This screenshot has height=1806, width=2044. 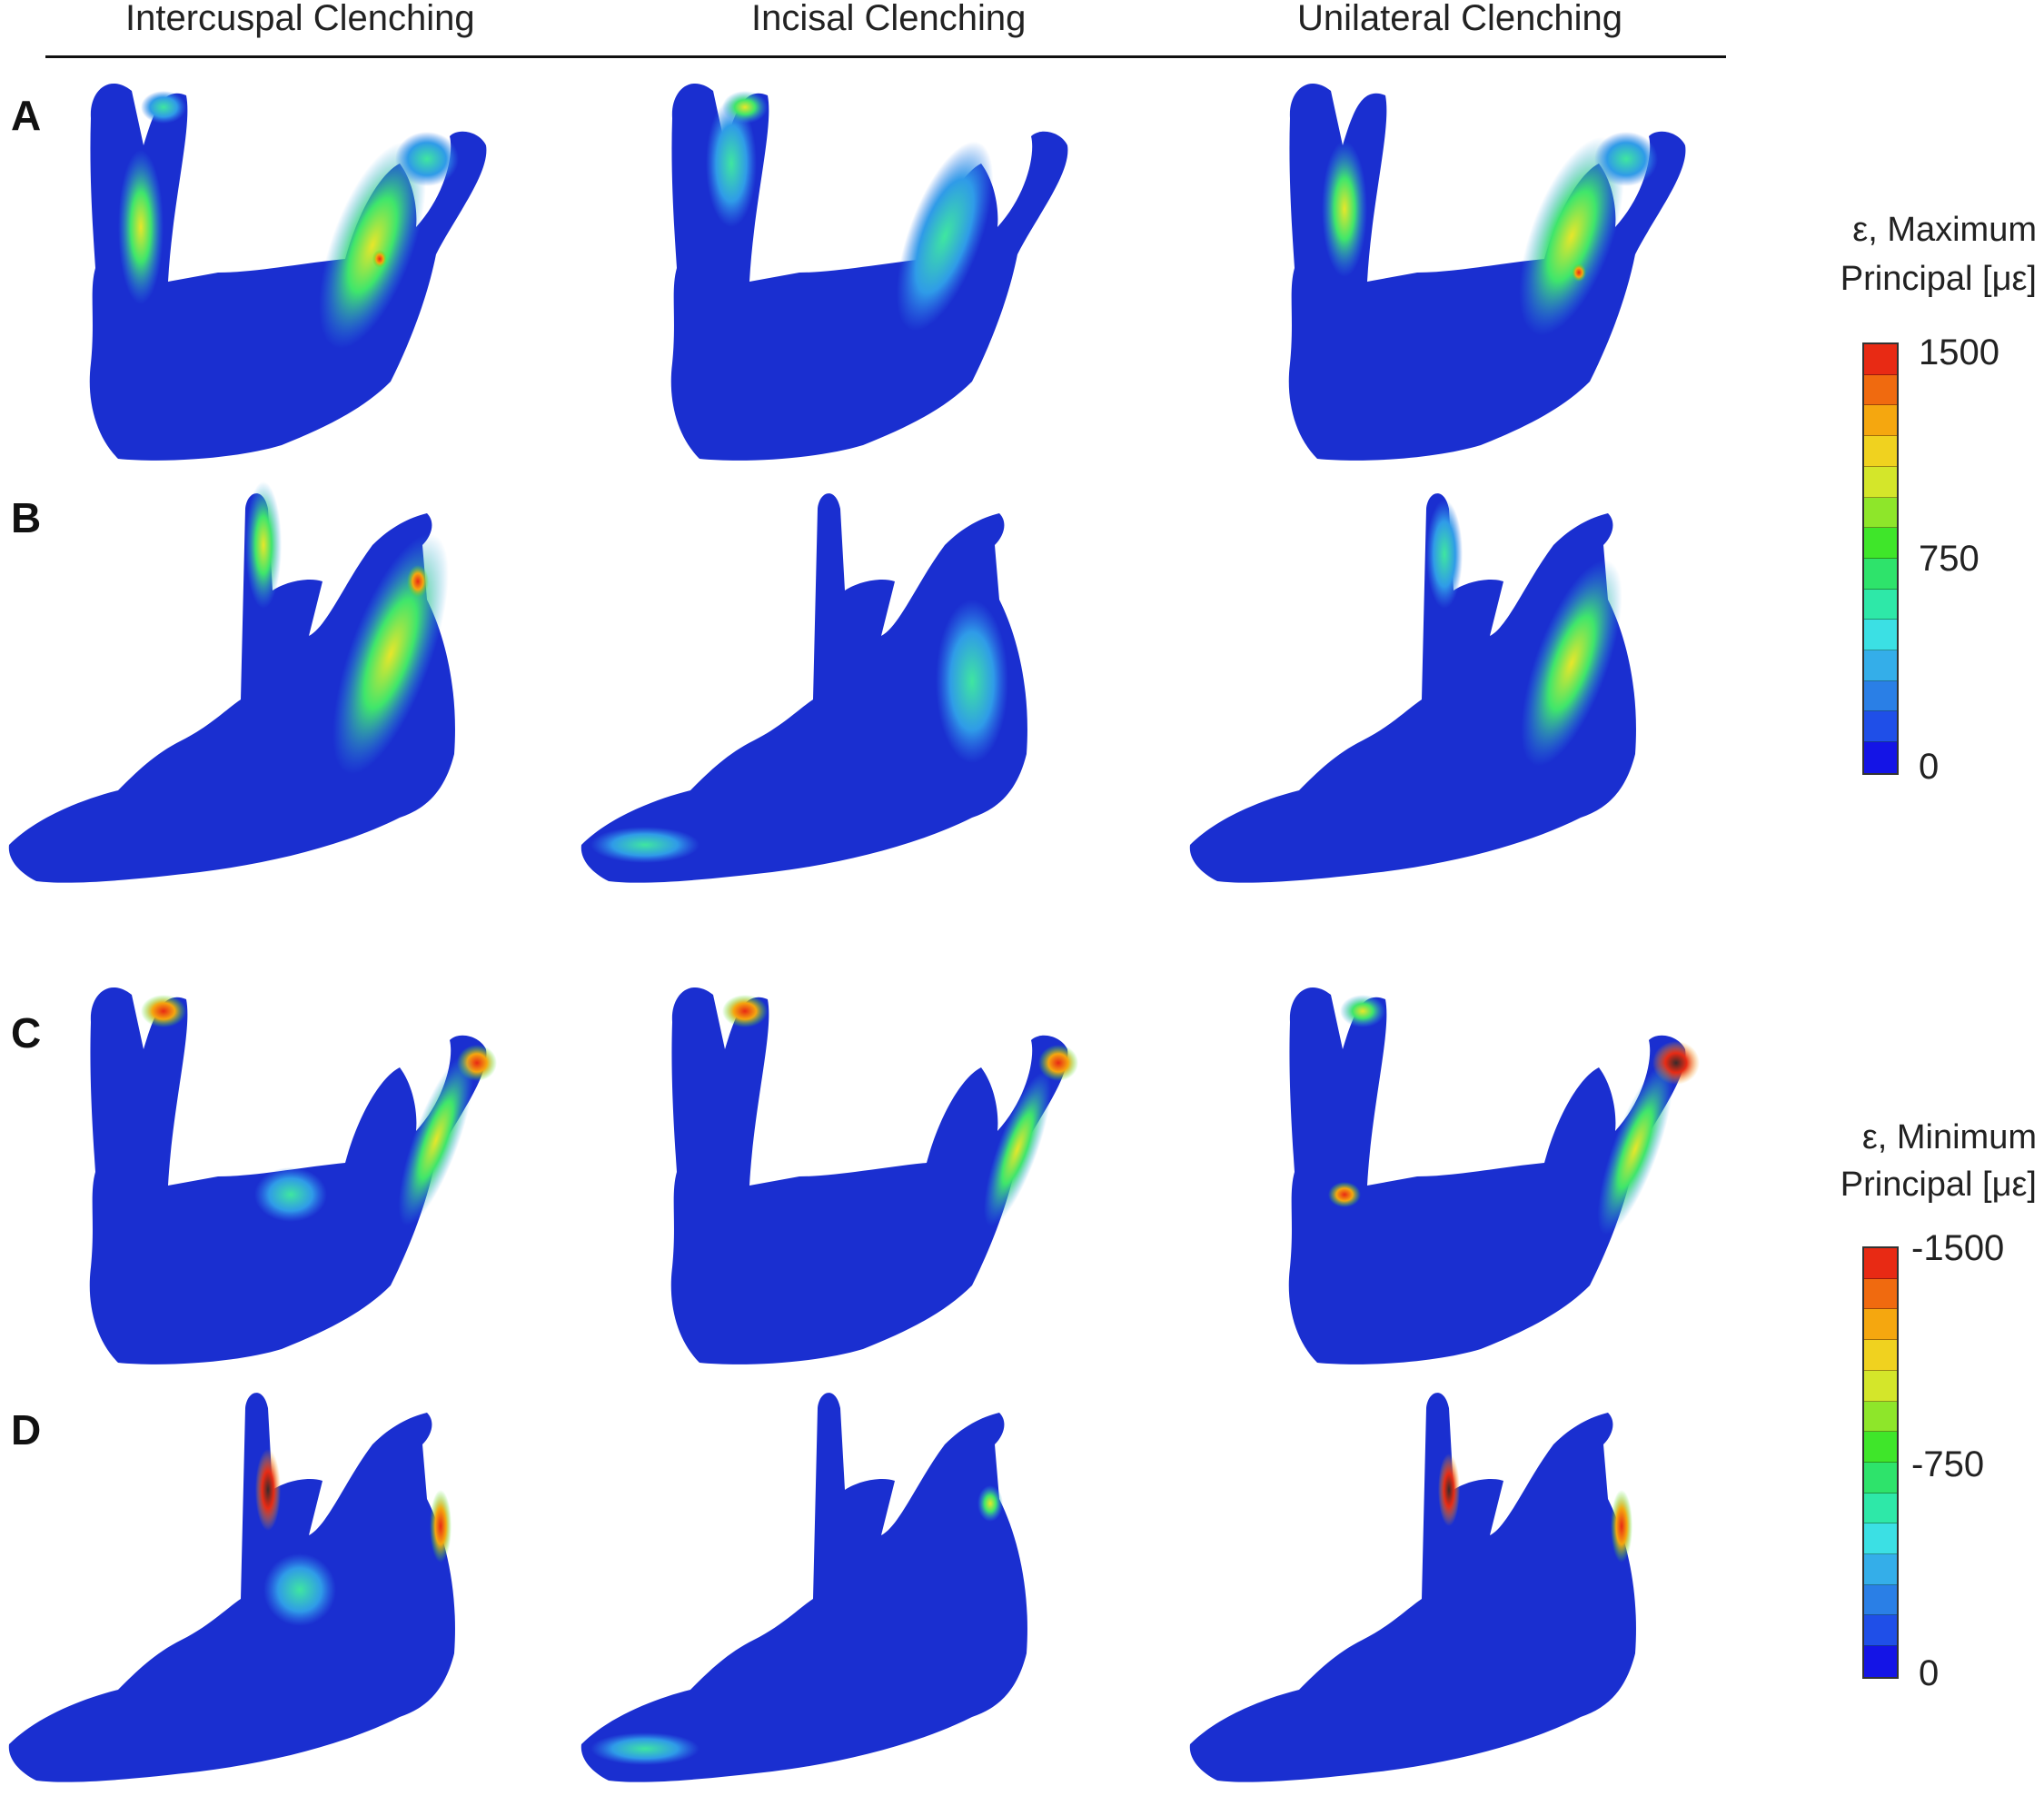 What do you see at coordinates (27, 1033) in the screenshot?
I see `row-label-c: C` at bounding box center [27, 1033].